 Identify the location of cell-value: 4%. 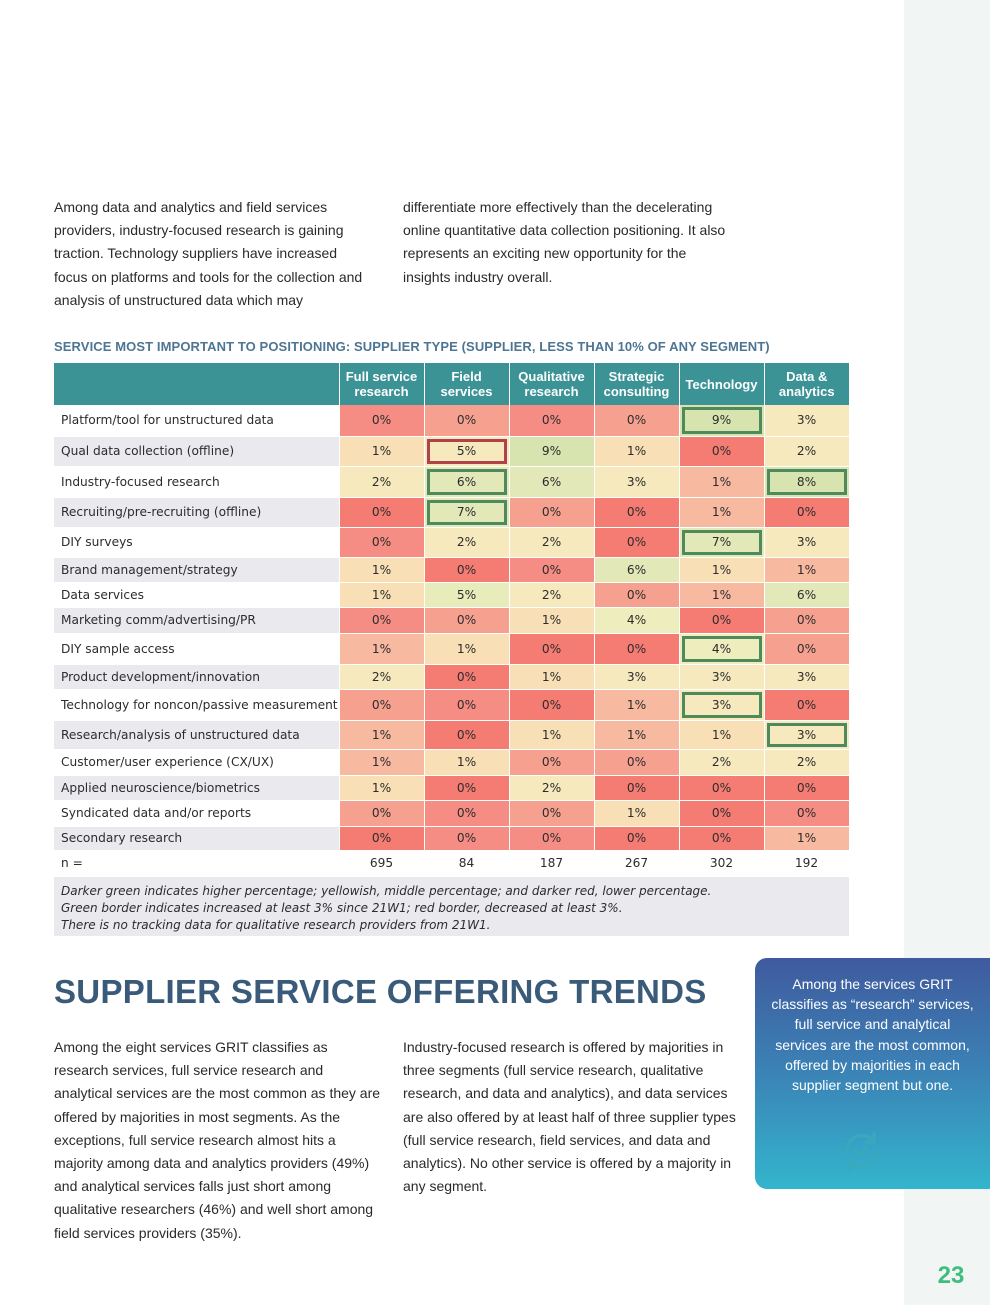
(636, 620).